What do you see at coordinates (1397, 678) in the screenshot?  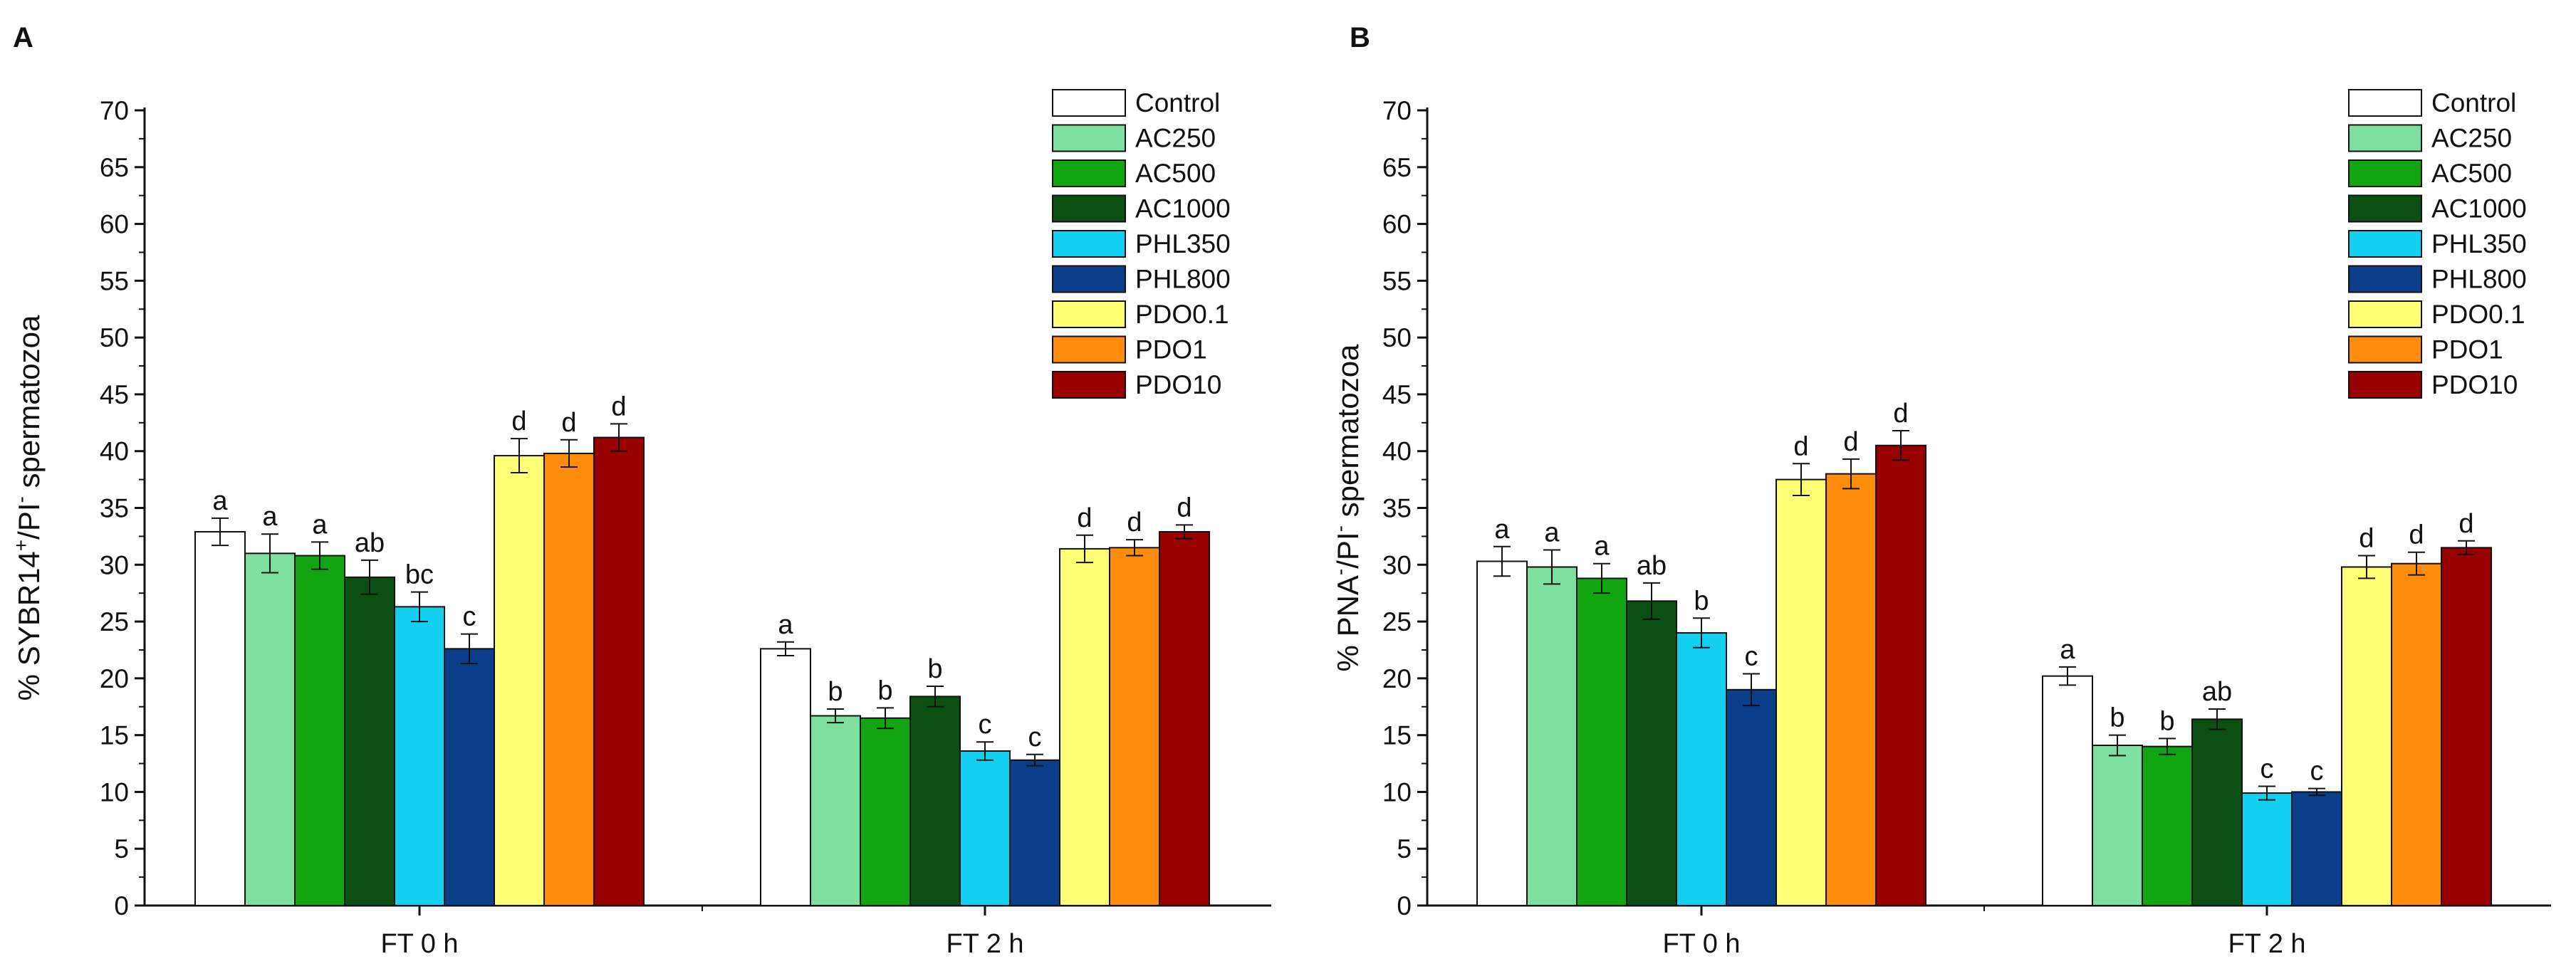 I see `y-tick-label: 20` at bounding box center [1397, 678].